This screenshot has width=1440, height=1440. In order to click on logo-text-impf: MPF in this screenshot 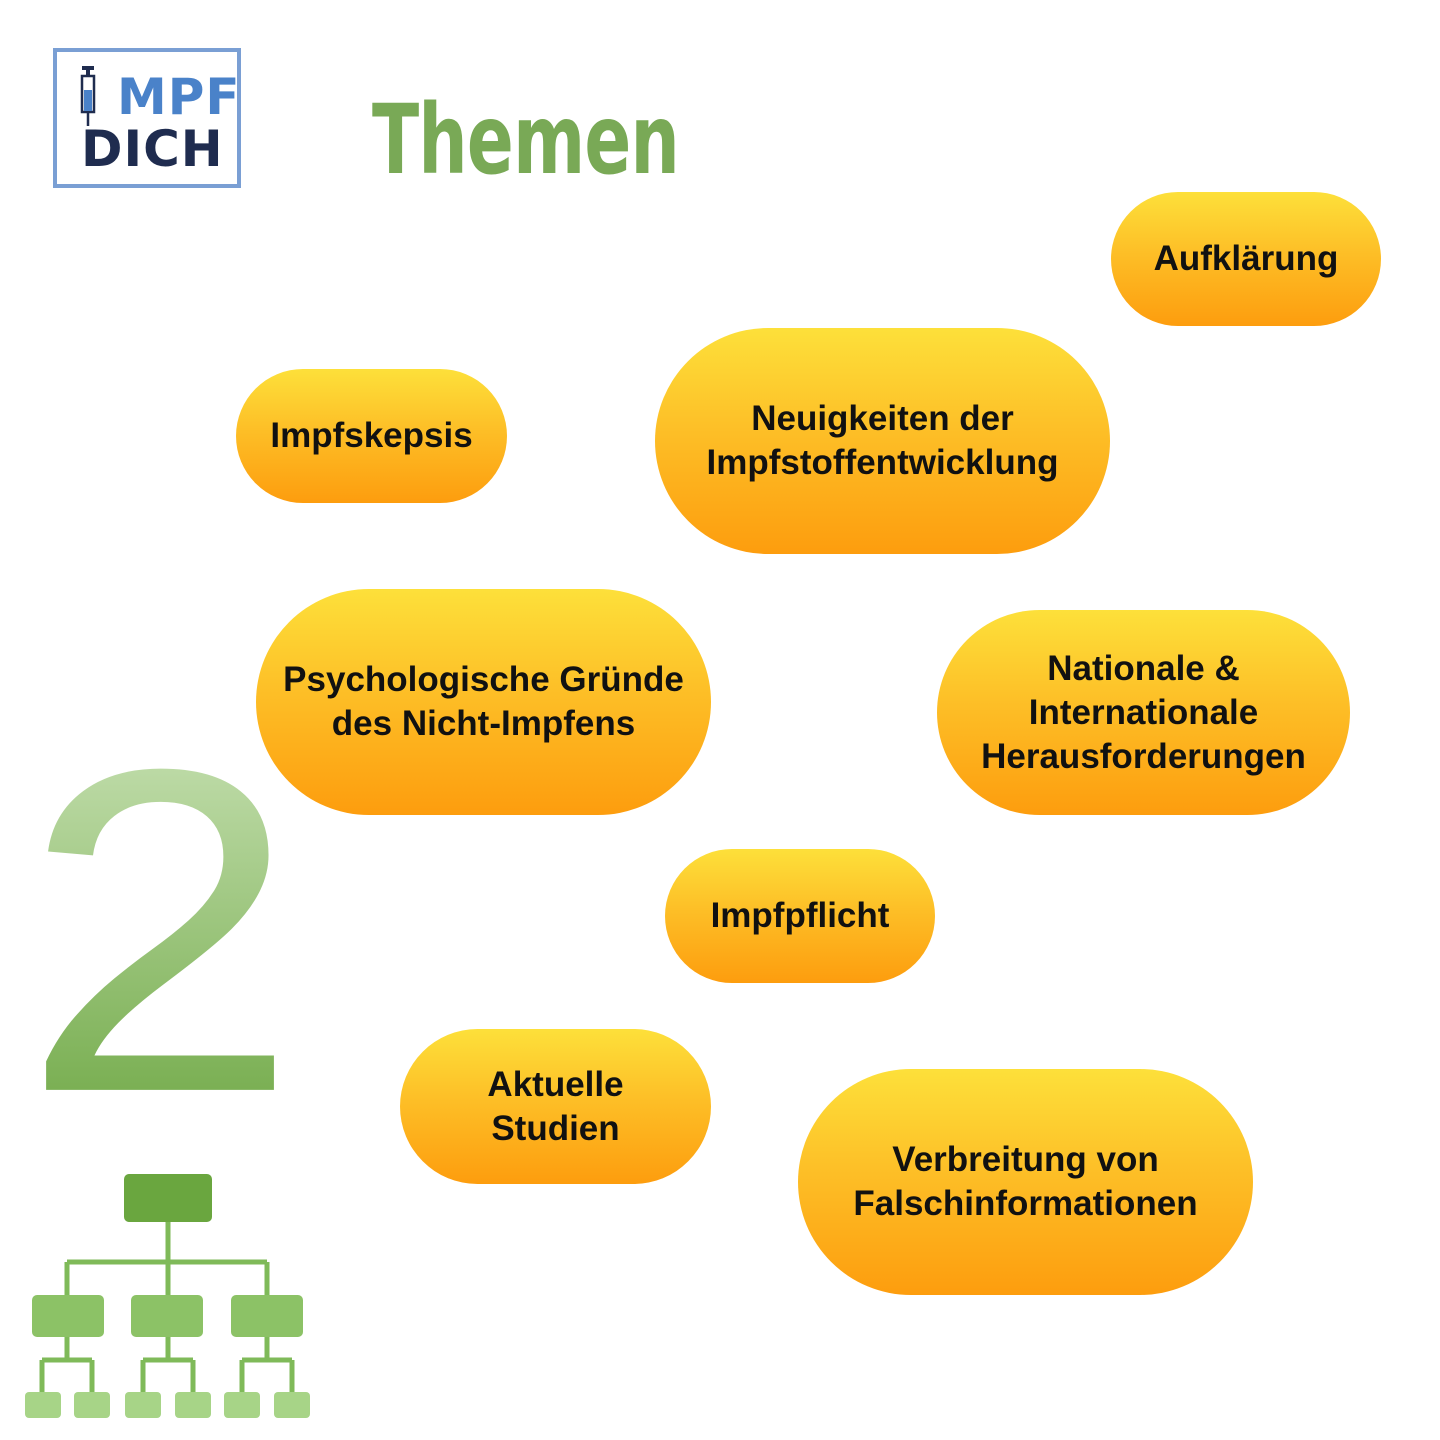, I will do `click(179, 97)`.